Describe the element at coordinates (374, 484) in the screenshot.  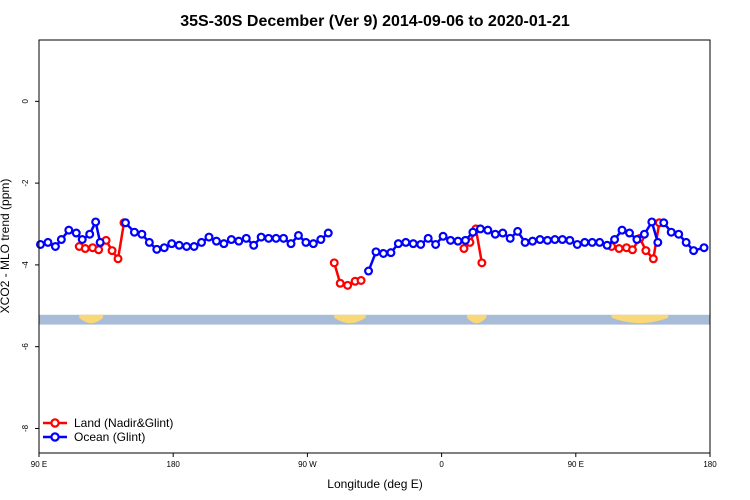
I see `x-axis-label: Longitude (deg E)` at that location.